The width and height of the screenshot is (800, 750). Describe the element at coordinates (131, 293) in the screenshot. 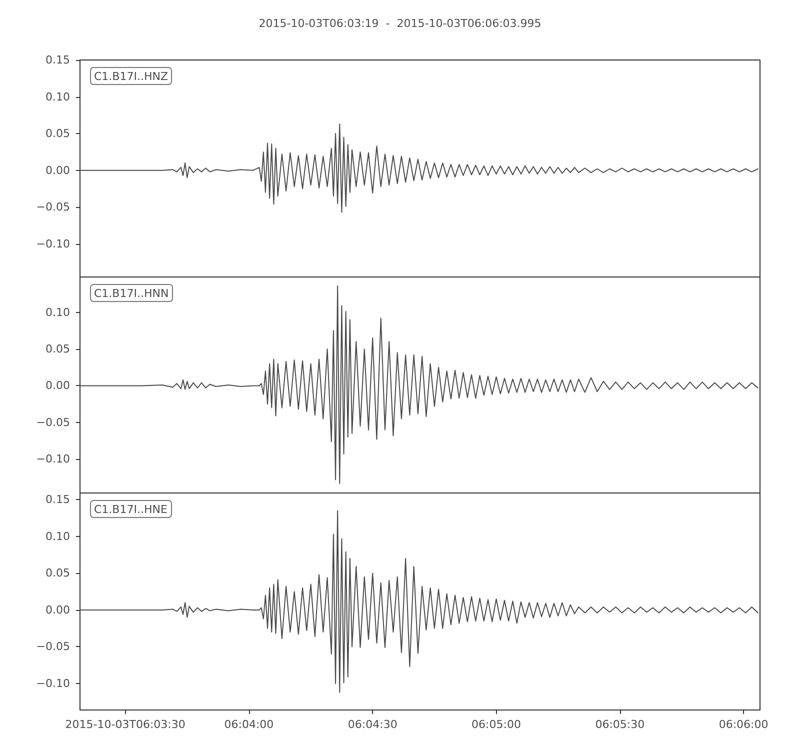

I see `annotation: C1.B17I..HNN` at that location.